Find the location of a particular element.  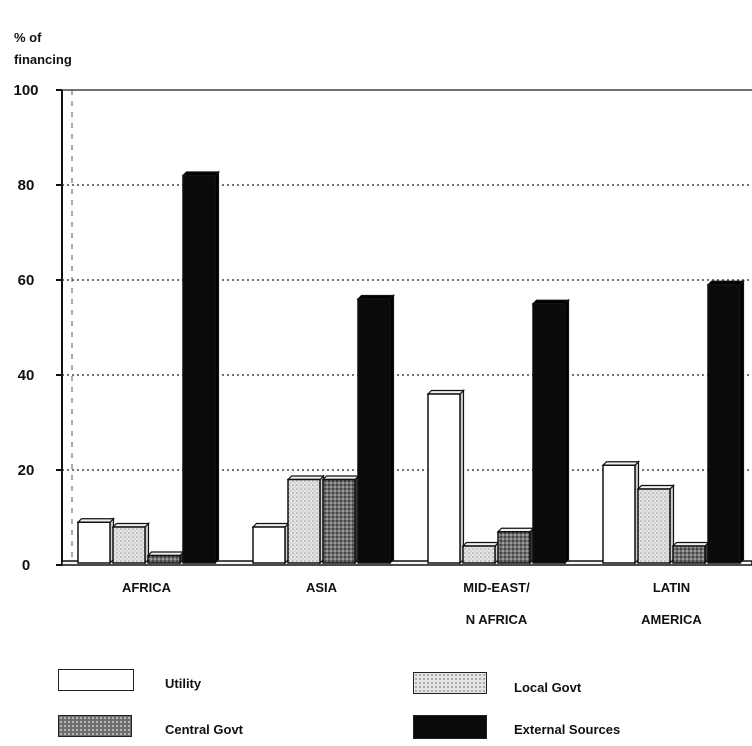

legend-swatch-local-govt is located at coordinates (450, 683).